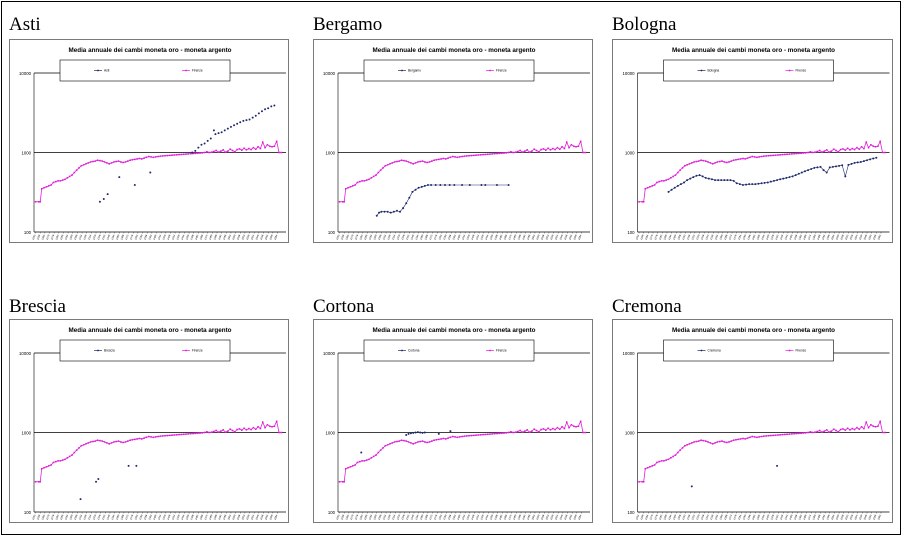 The image size is (904, 538). Describe the element at coordinates (141, 517) in the screenshot. I see `x-tick-label: 1390` at that location.